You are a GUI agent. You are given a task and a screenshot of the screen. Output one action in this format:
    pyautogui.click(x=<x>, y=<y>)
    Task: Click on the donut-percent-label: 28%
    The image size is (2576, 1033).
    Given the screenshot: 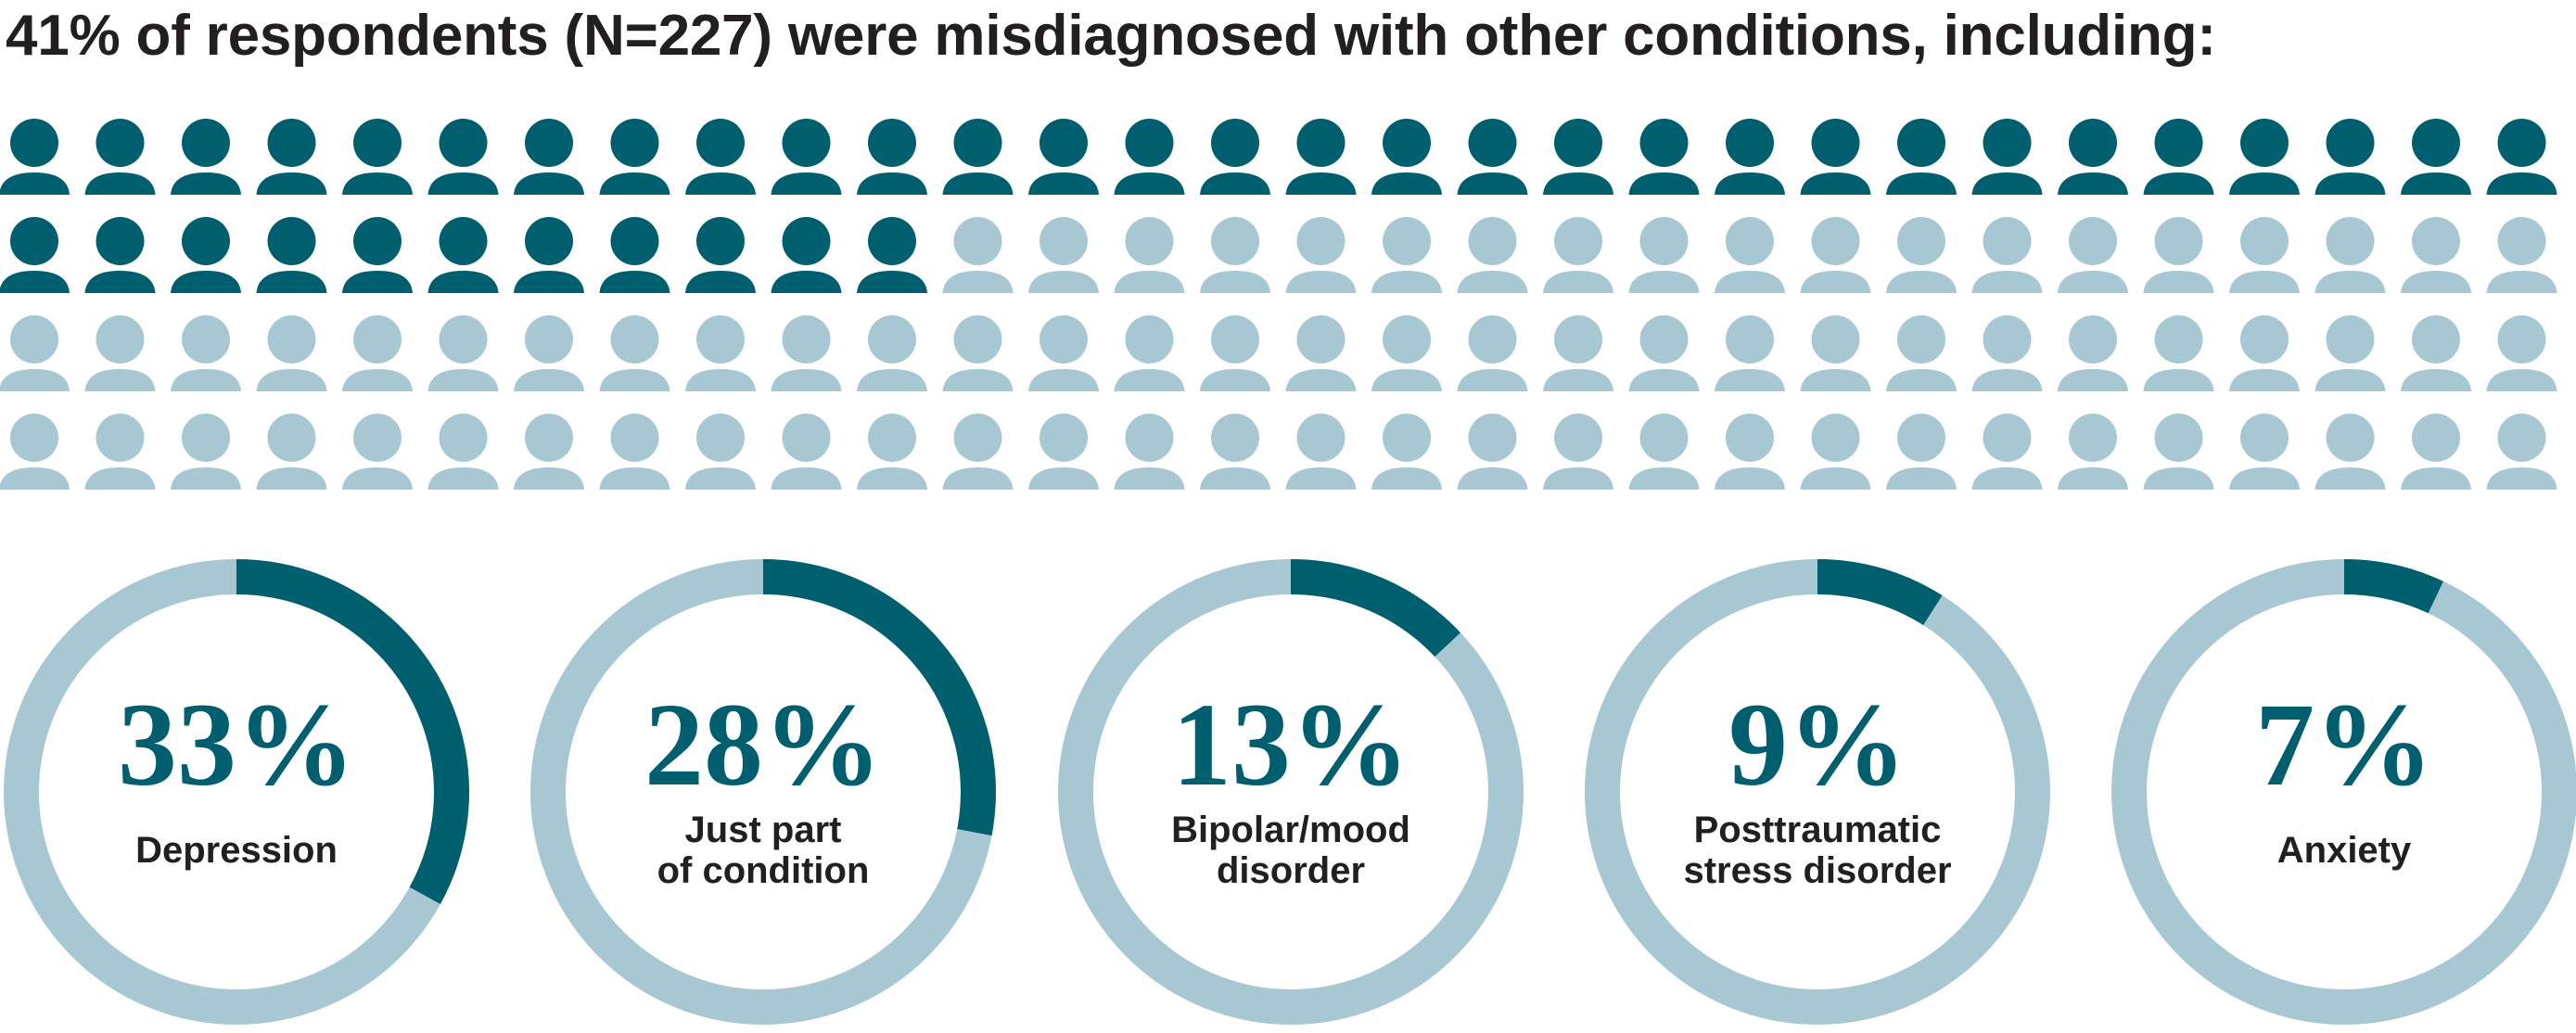 What is the action you would take?
    pyautogui.click(x=763, y=744)
    